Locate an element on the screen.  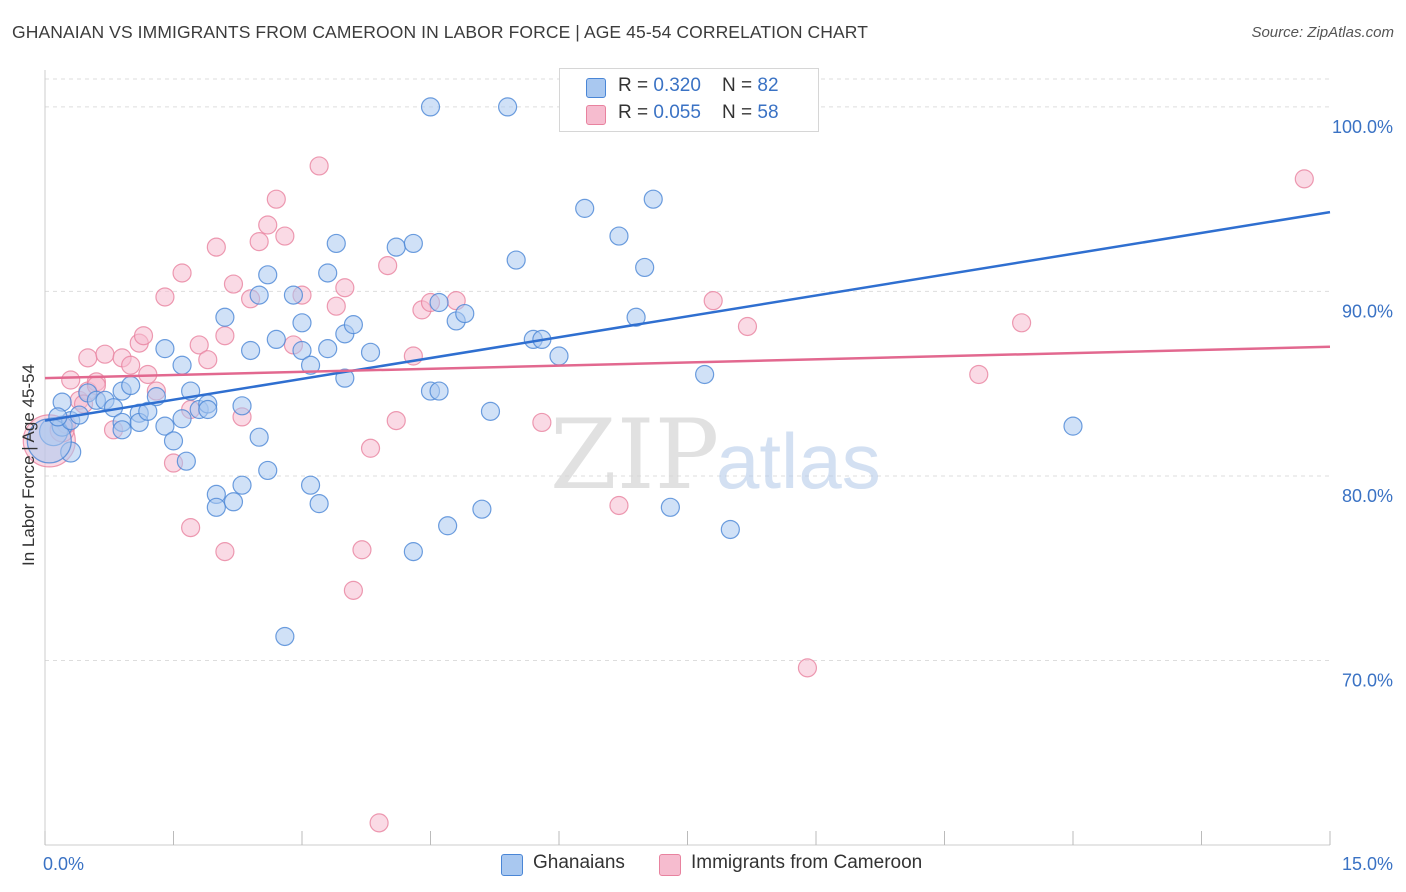
y-tick-label: 90.0% is located at coordinates (1367, 311).